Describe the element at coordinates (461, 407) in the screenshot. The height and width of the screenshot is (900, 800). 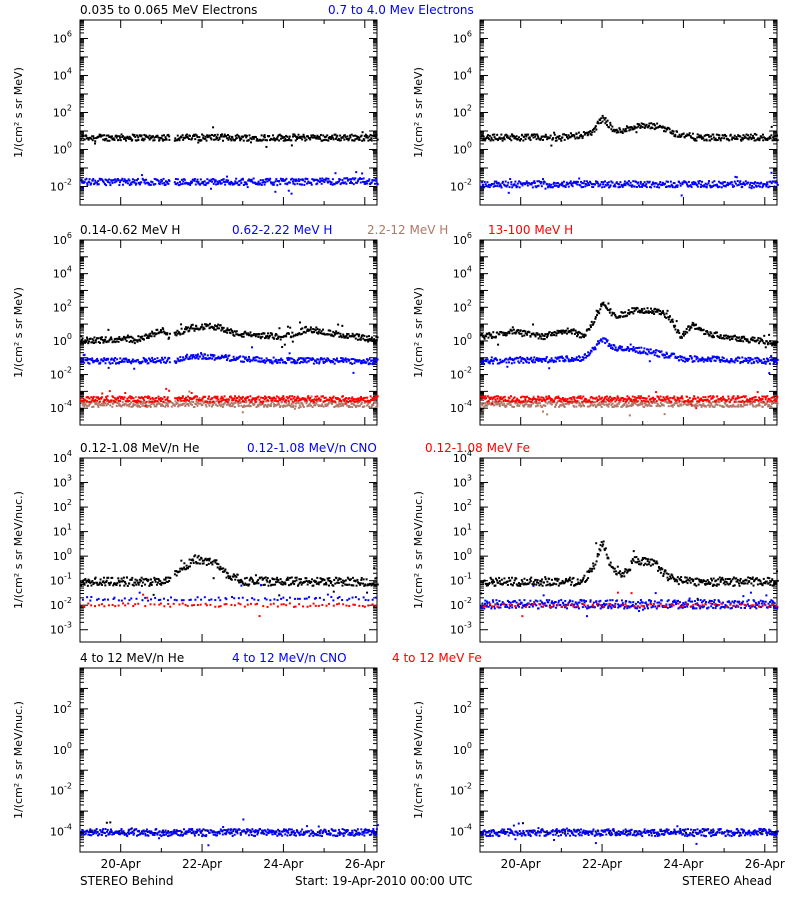
I see `y-tick-label: 10-4` at that location.